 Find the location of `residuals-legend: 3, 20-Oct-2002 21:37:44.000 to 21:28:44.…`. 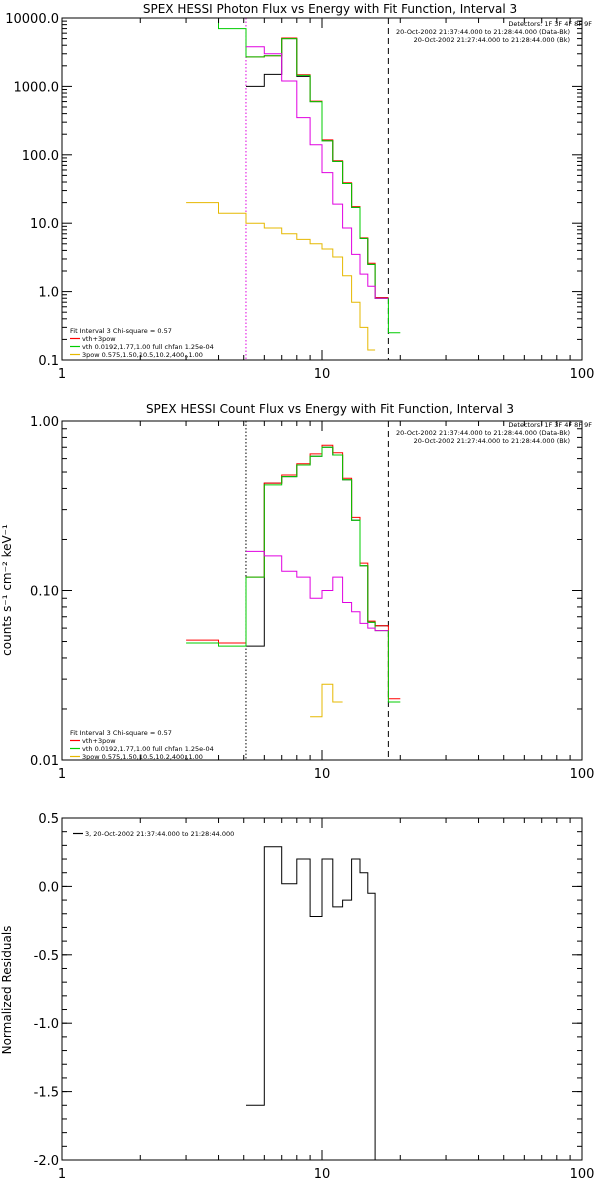

residuals-legend: 3, 20-Oct-2002 21:37:44.000 to 21:28:44.… is located at coordinates (159, 834).